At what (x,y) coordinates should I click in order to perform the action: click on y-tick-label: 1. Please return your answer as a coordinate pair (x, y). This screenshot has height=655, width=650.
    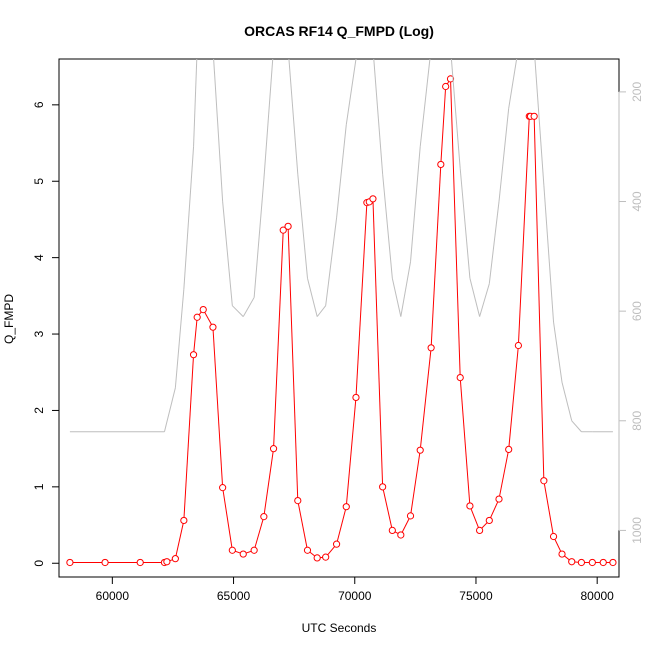
    Looking at the image, I should click on (39, 486).